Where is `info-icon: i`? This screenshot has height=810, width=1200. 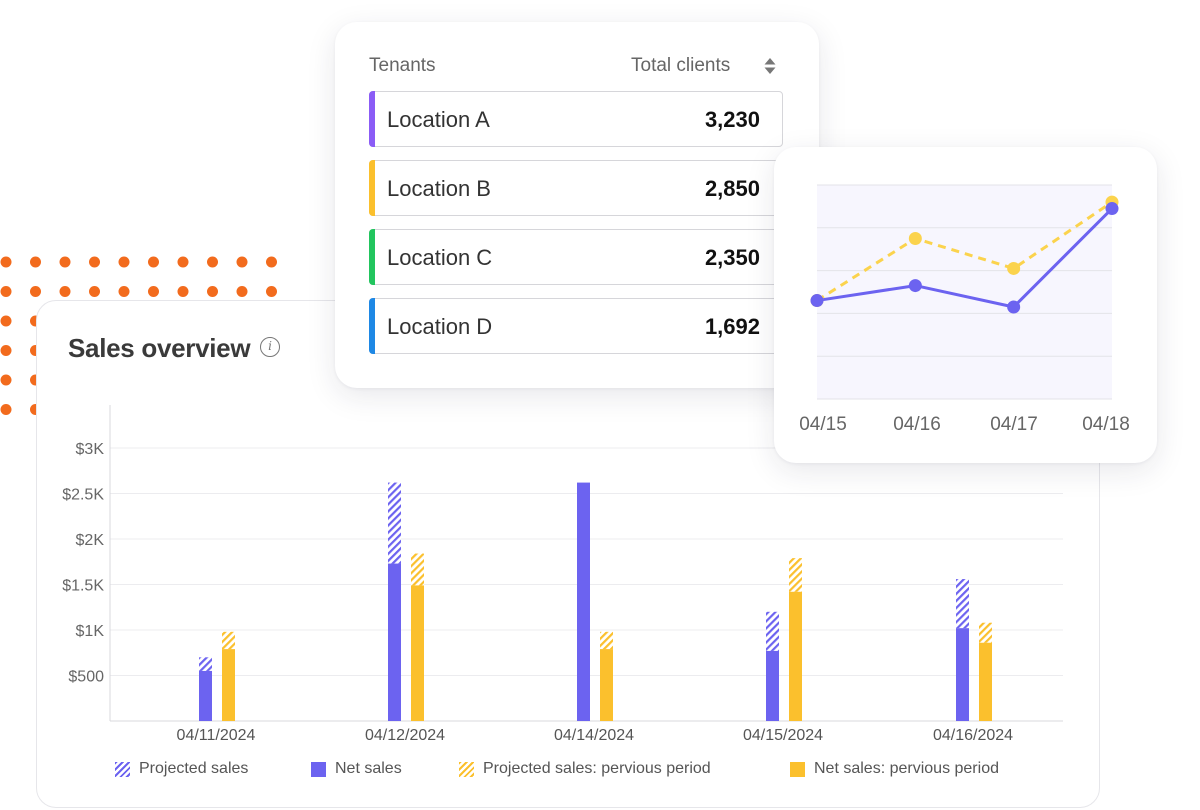 info-icon: i is located at coordinates (270, 347).